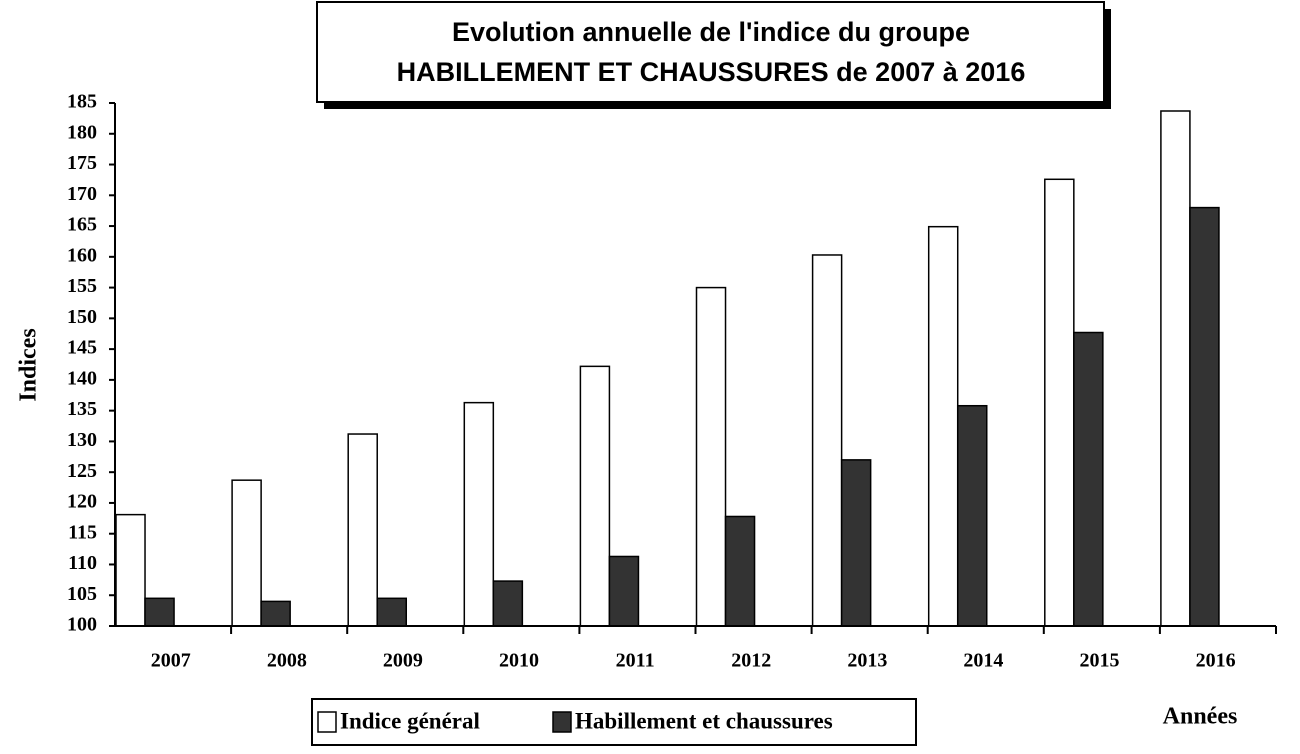 The width and height of the screenshot is (1300, 754). What do you see at coordinates (711, 72) in the screenshot?
I see `chart-title: HABILLEMENT ET CHAUSSURES de 2007 à 2016` at bounding box center [711, 72].